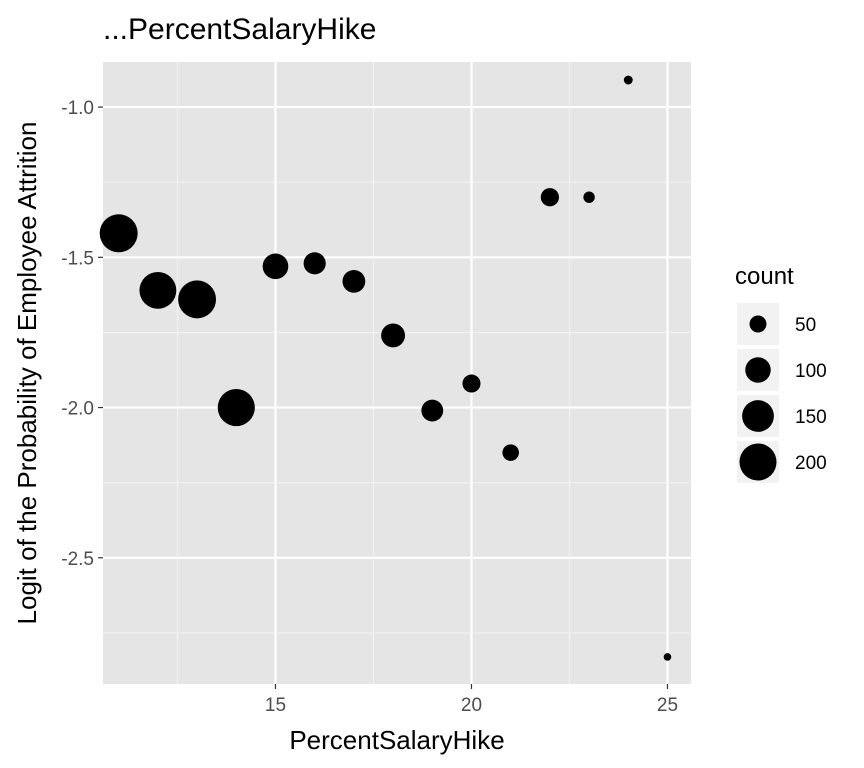 This screenshot has height=768, width=864. I want to click on x-axis-ticks: 15 20 25, so click(471, 700).